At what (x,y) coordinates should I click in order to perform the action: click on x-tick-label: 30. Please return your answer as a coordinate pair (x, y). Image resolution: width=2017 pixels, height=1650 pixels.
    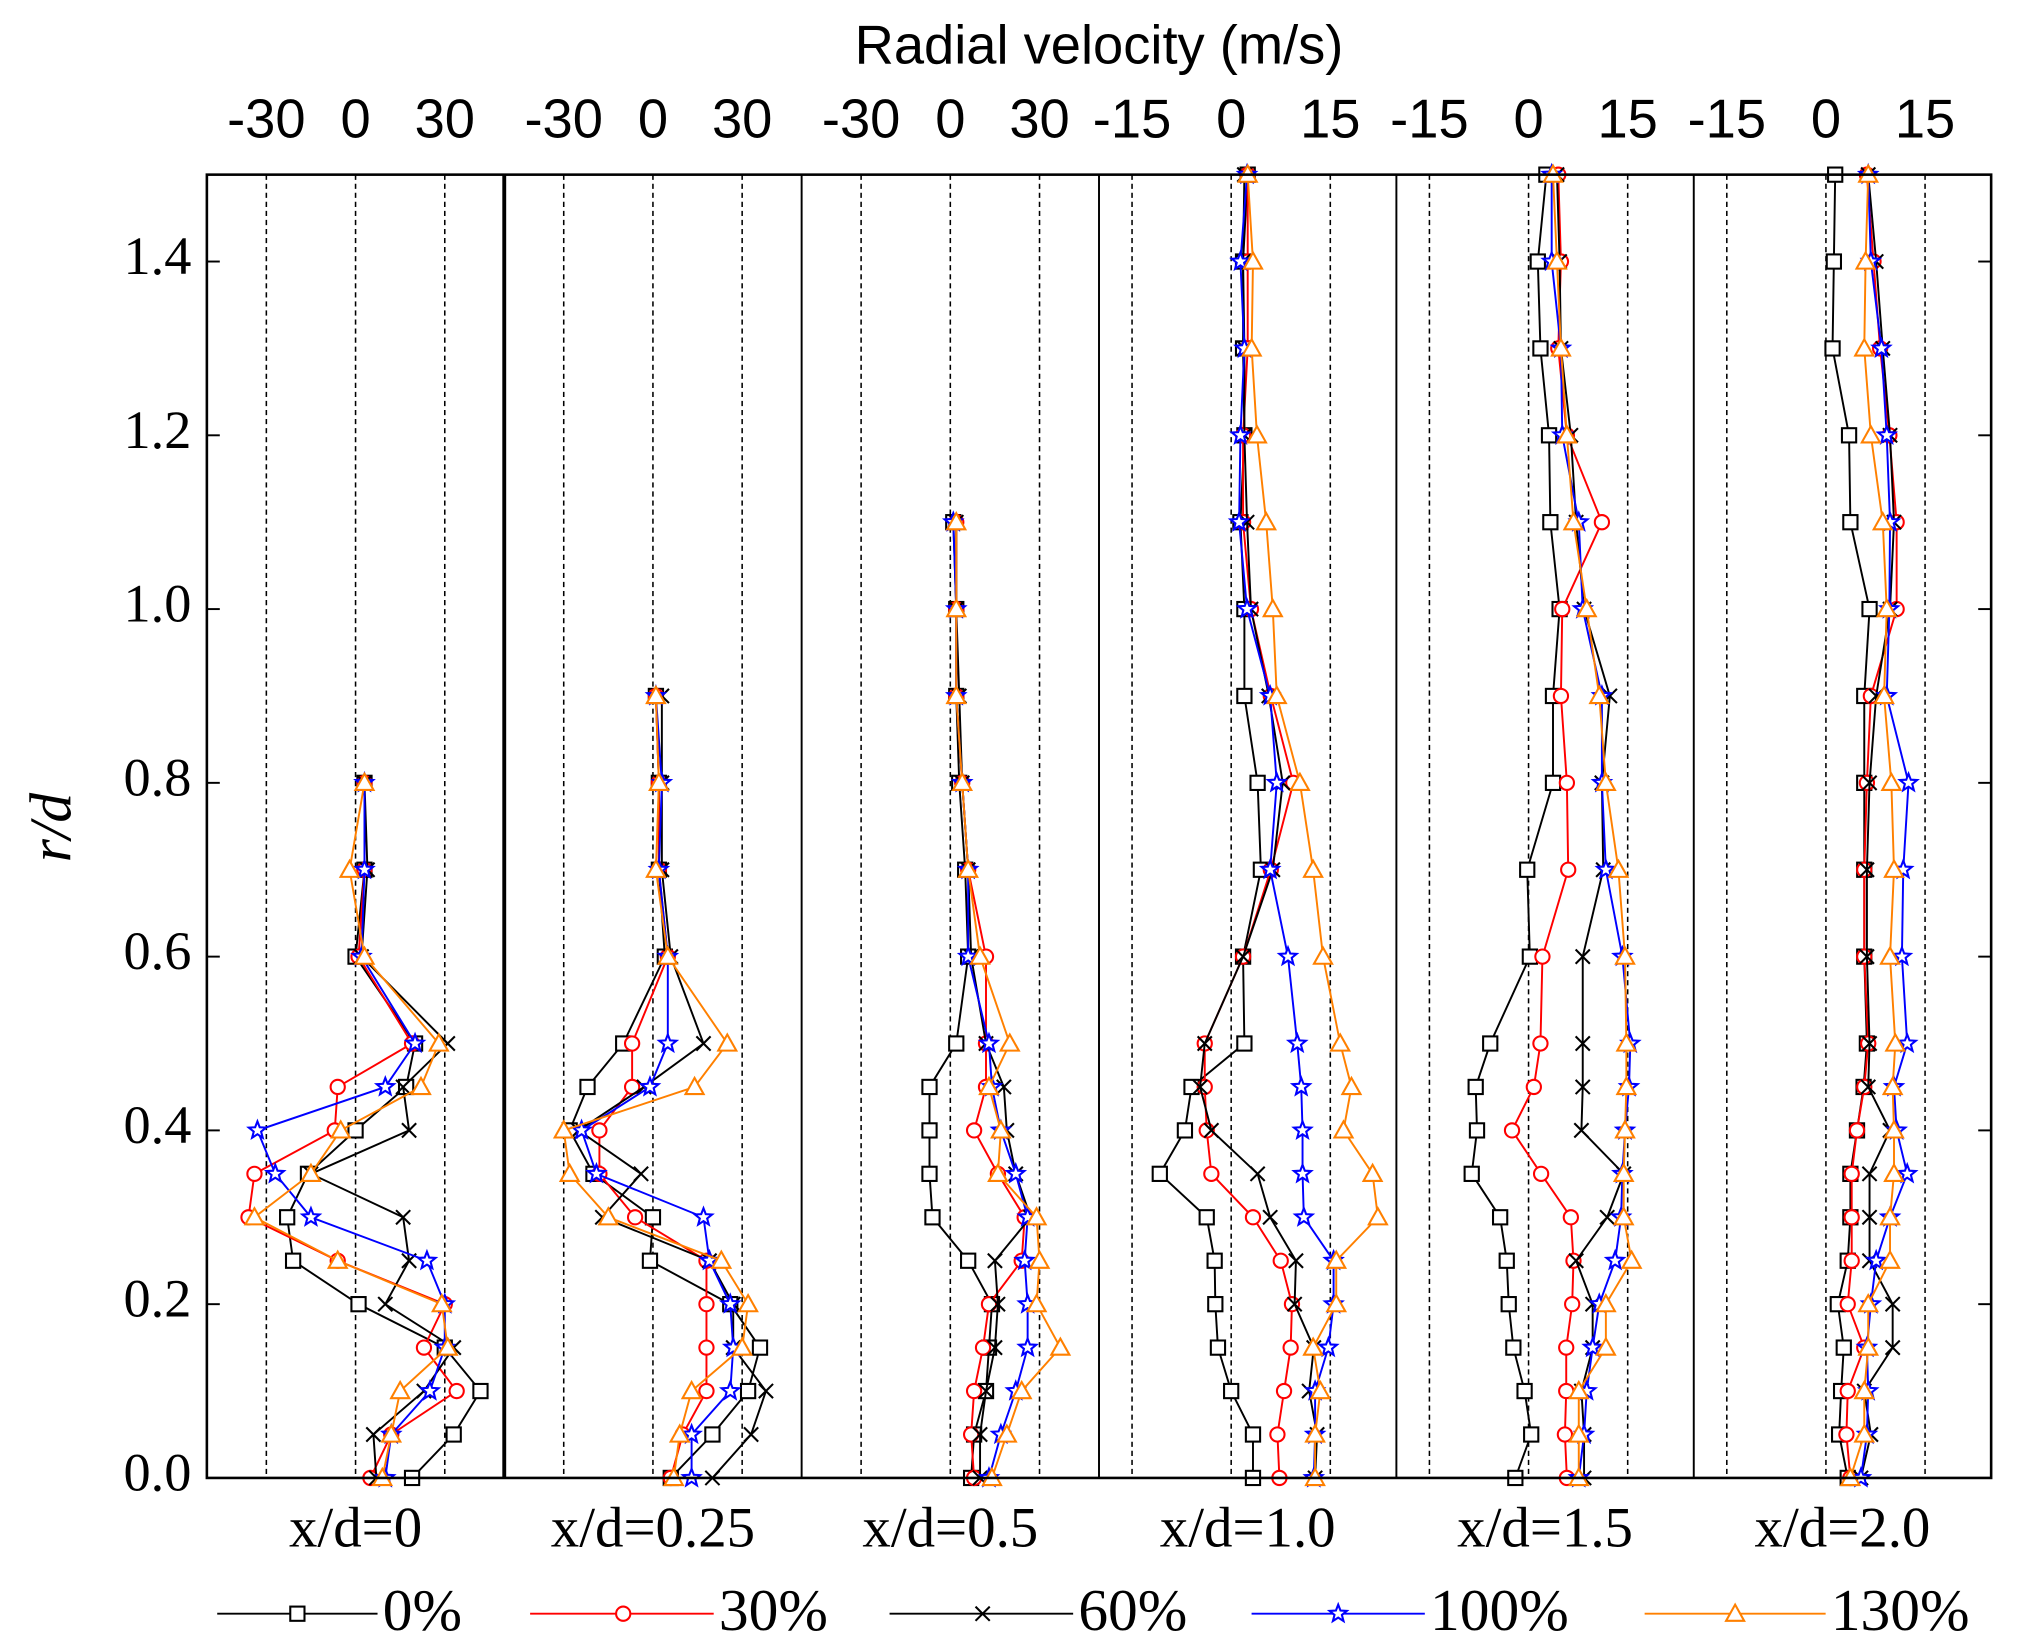
    Looking at the image, I should click on (1039, 118).